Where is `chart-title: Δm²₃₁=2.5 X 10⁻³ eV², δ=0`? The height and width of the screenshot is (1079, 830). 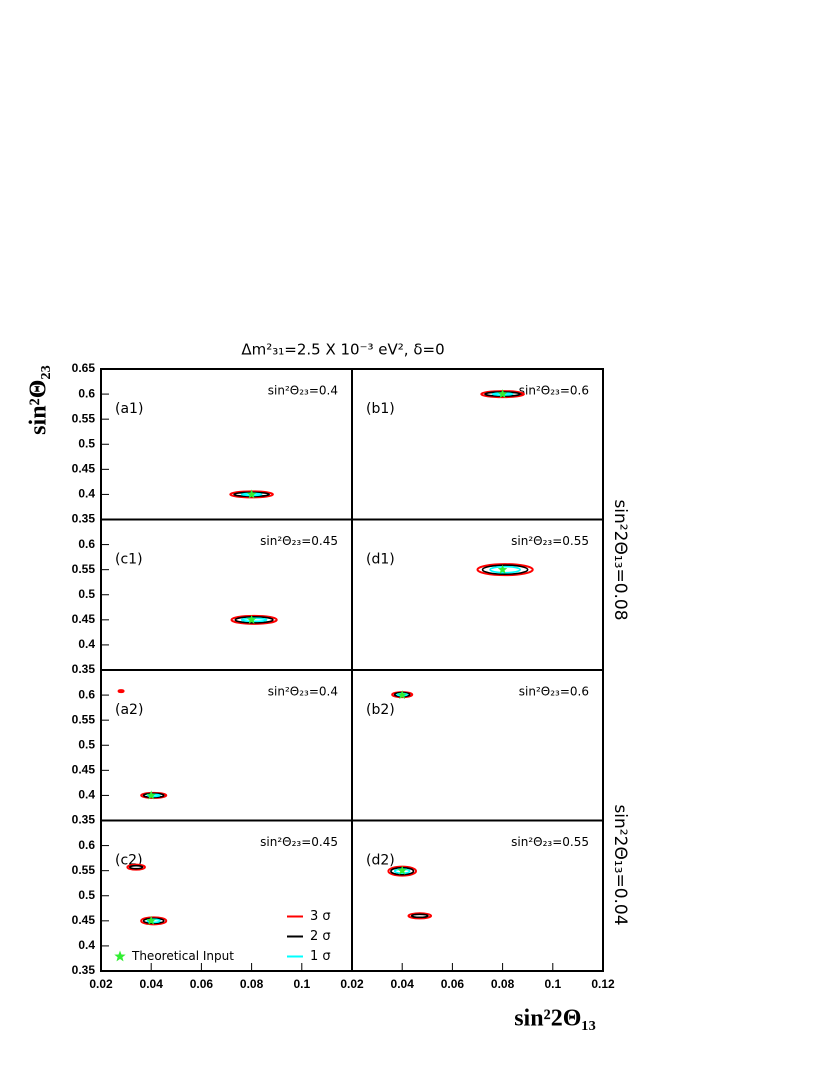
chart-title: Δm²₃₁=2.5 X 10⁻³ eV², δ=0 is located at coordinates (342, 350).